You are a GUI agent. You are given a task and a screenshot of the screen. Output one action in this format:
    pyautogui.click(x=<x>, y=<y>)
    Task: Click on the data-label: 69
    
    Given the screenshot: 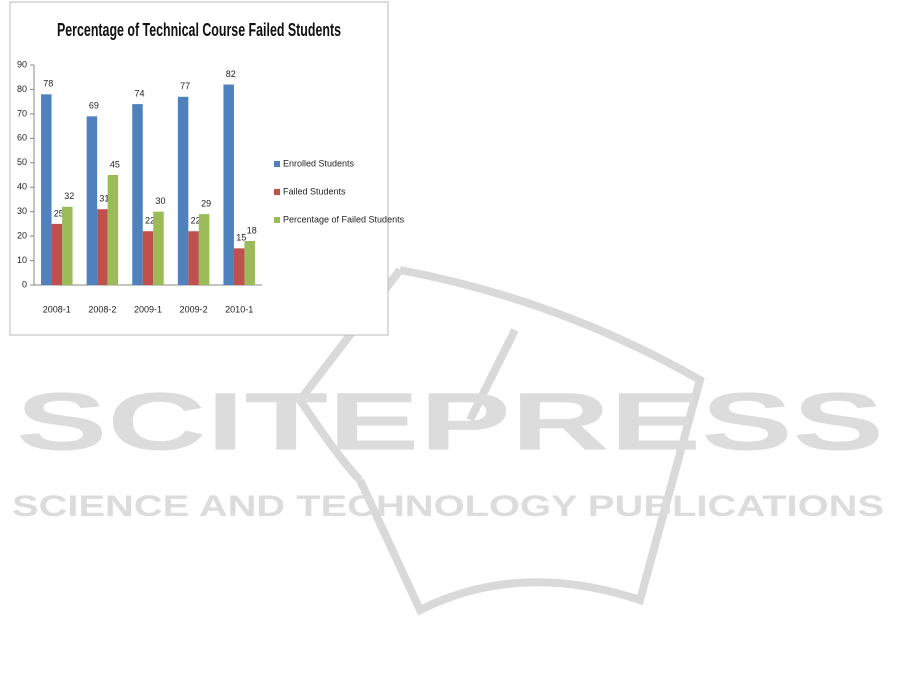 What is the action you would take?
    pyautogui.click(x=94, y=106)
    